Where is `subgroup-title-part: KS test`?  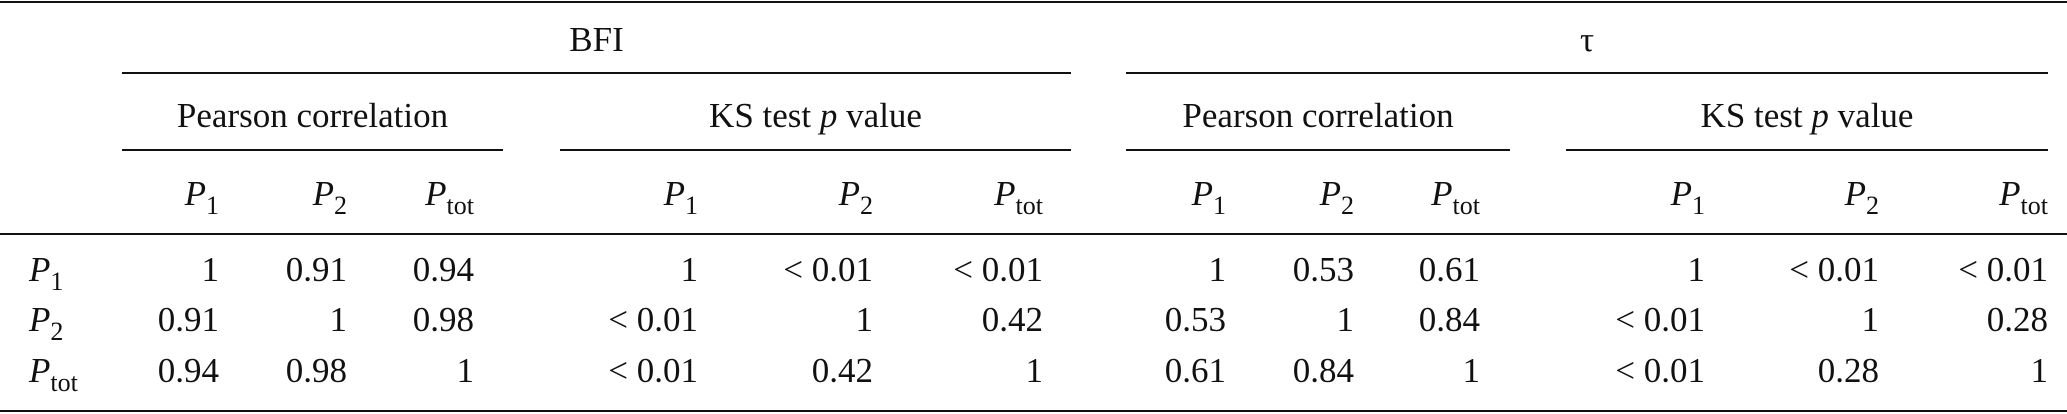
subgroup-title-part: KS test is located at coordinates (764, 115).